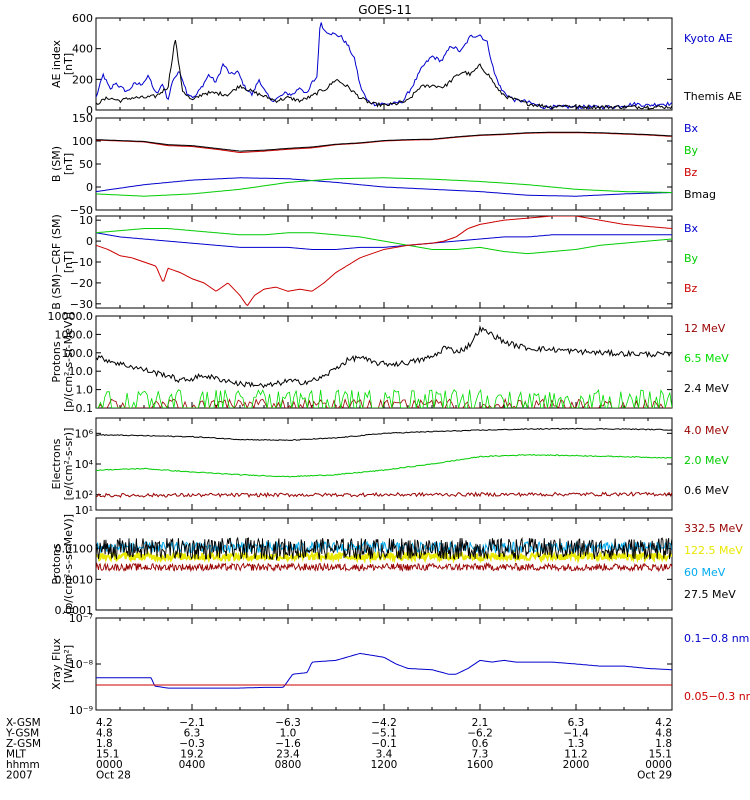 This screenshot has width=750, height=800. Describe the element at coordinates (23, 744) in the screenshot. I see `x-axis-row-label: Z-GSM` at that location.